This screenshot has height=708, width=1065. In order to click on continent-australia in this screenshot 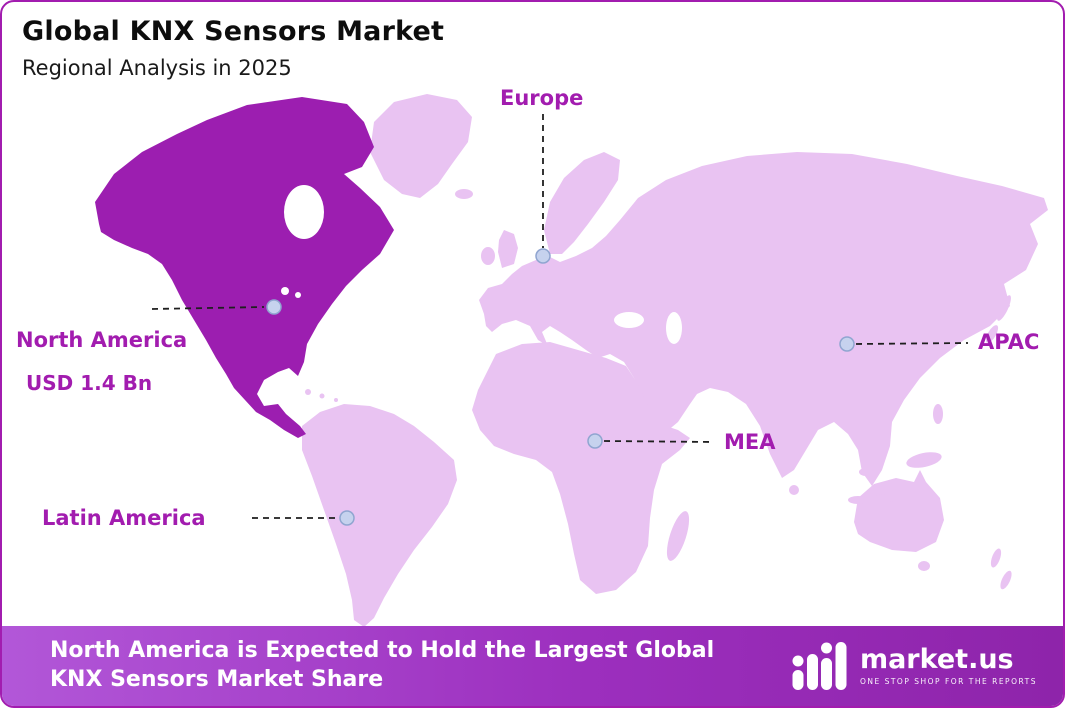, I will do `click(899, 511)`.